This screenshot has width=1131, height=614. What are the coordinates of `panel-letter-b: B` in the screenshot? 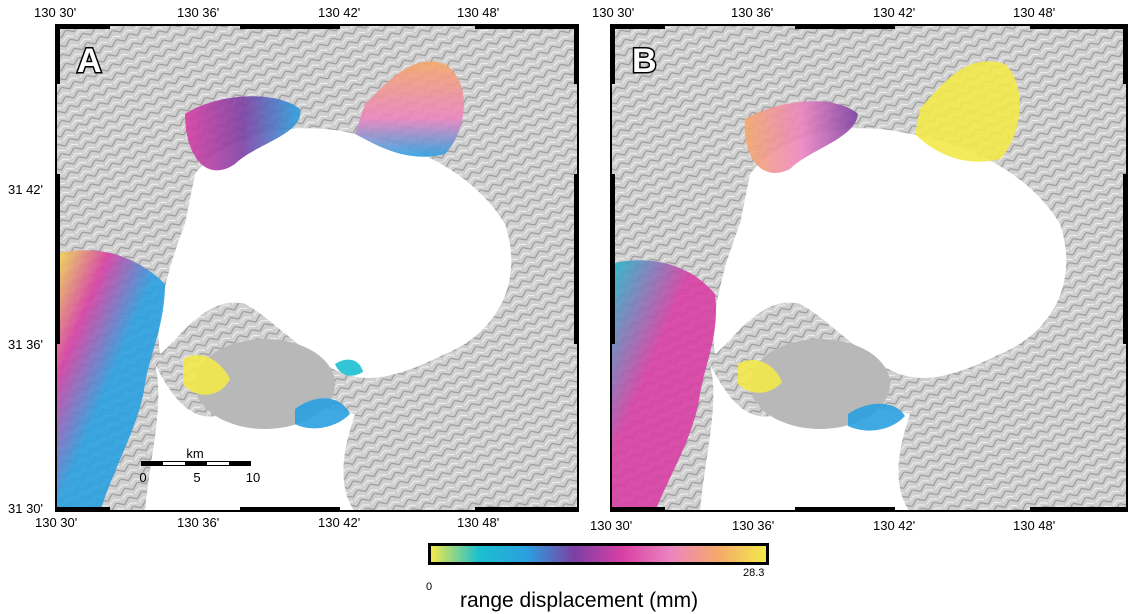 It's located at (644, 61).